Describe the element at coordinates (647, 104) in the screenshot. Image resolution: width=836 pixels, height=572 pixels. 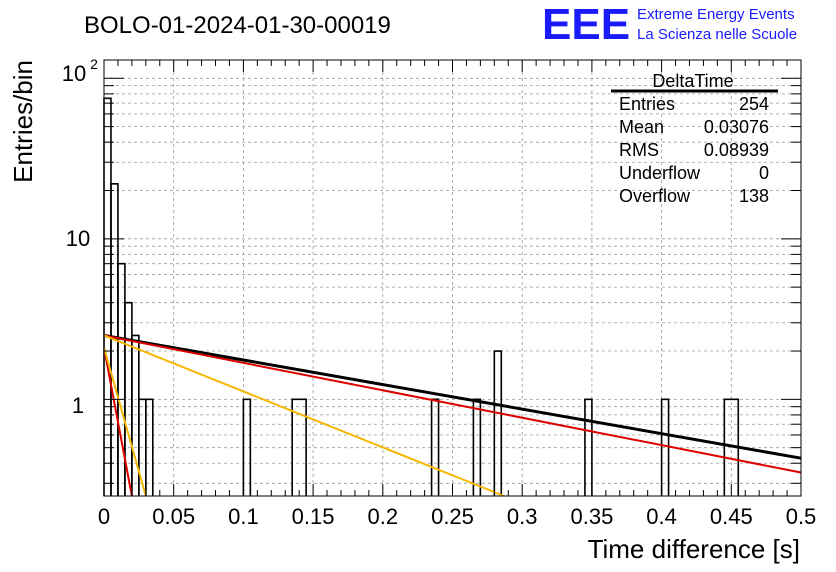
I see `stats-row-label: Entries` at that location.